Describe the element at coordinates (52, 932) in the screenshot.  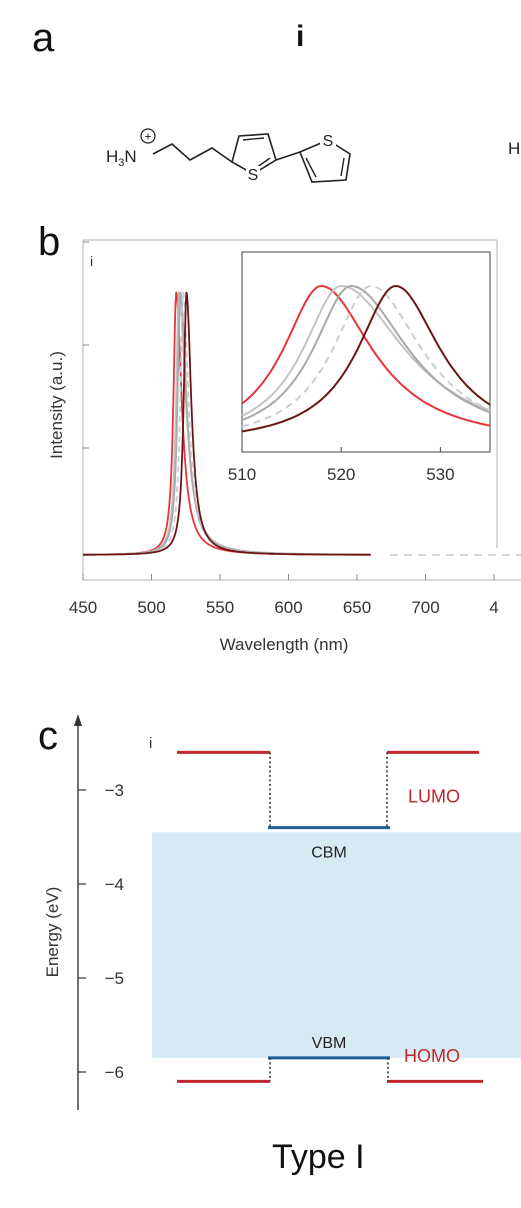
I see `energy-axis-label: Energy (eV)` at that location.